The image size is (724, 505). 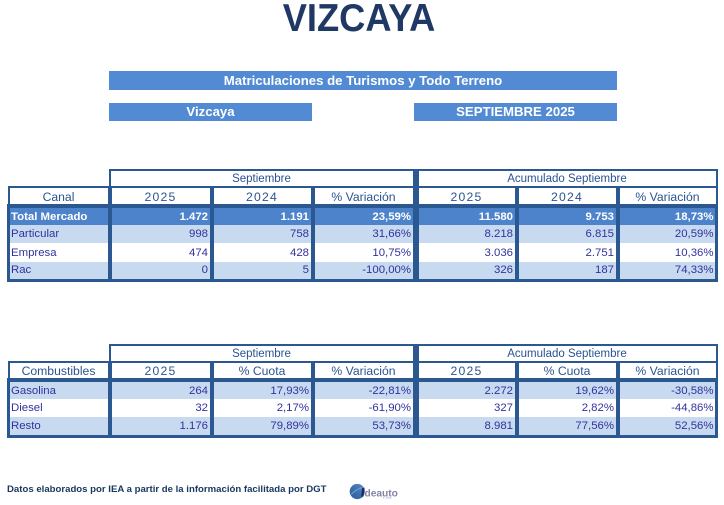 What do you see at coordinates (387, 498) in the screenshot?
I see `svg-text: s. coop.` at bounding box center [387, 498].